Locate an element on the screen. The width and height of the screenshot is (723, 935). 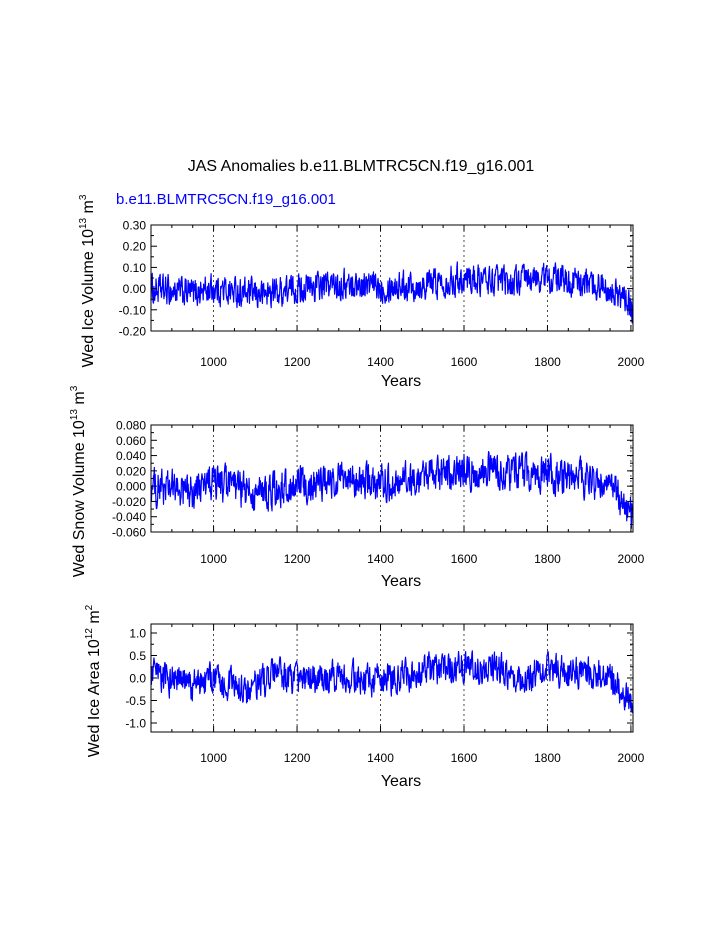
y-tick-label: -0.040 is located at coordinates (129, 517).